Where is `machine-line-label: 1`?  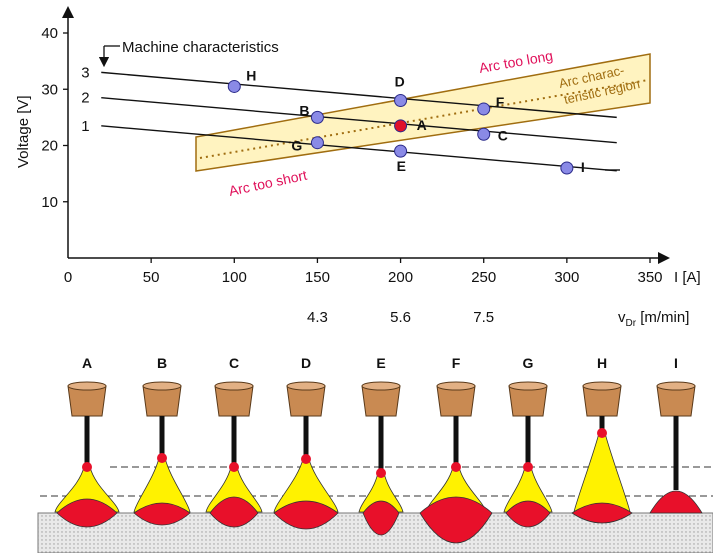
machine-line-label: 1 is located at coordinates (85, 126).